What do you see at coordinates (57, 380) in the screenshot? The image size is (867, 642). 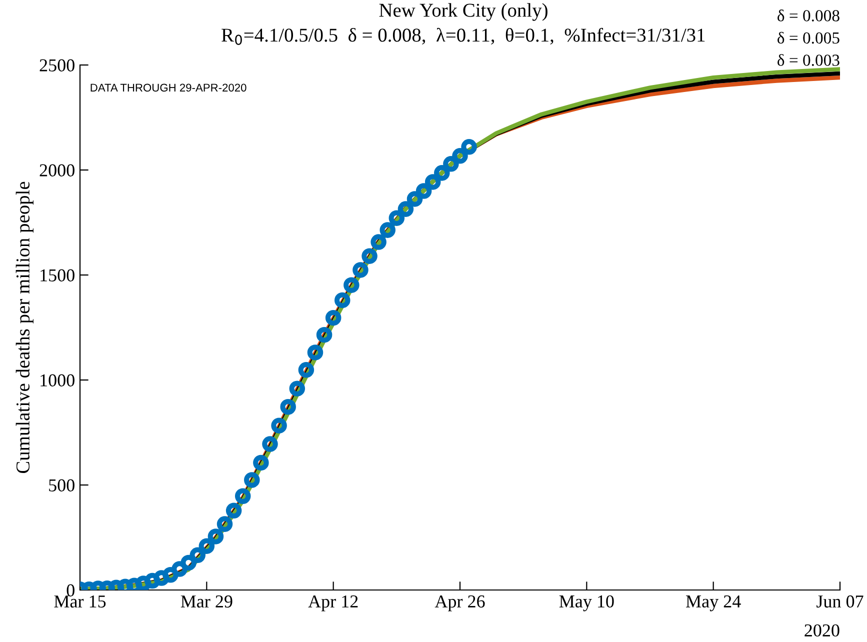 I see `y-tick-label: 1000` at bounding box center [57, 380].